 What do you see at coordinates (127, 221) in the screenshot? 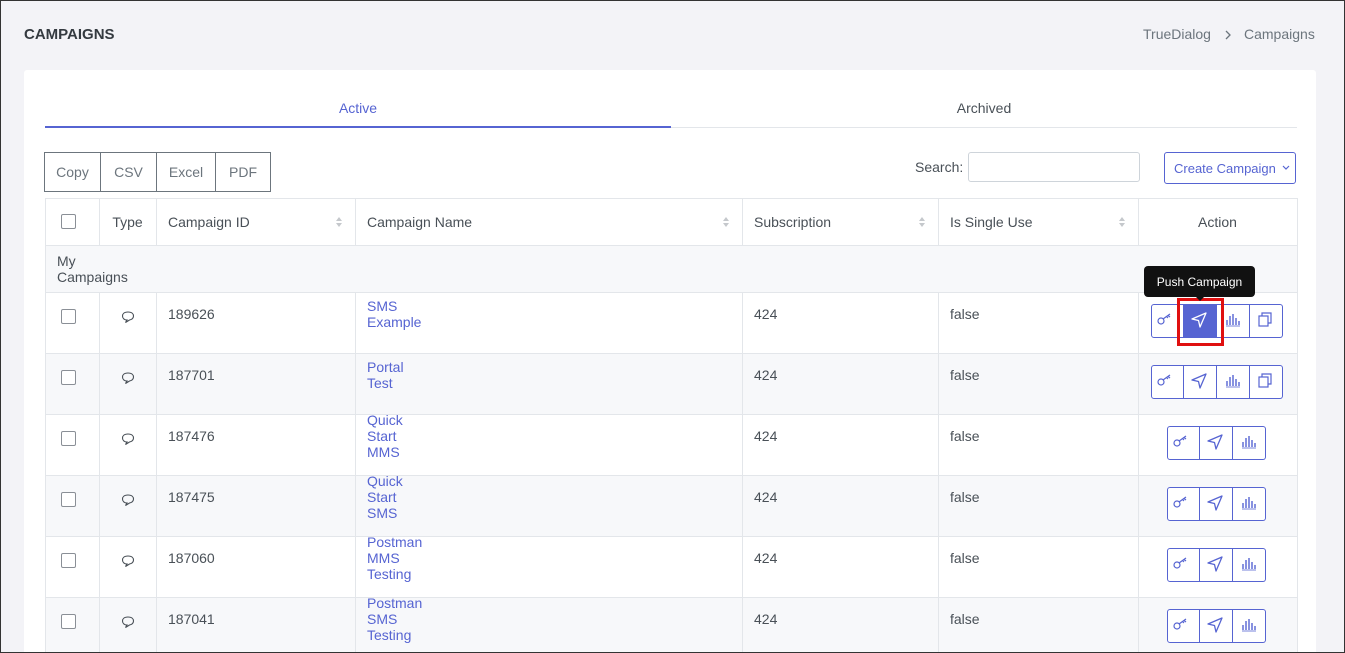
I see `column-header: Type` at bounding box center [127, 221].